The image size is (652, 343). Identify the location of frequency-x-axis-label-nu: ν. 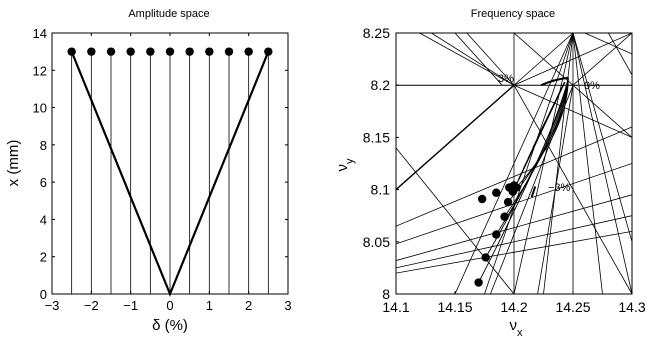
(514, 325).